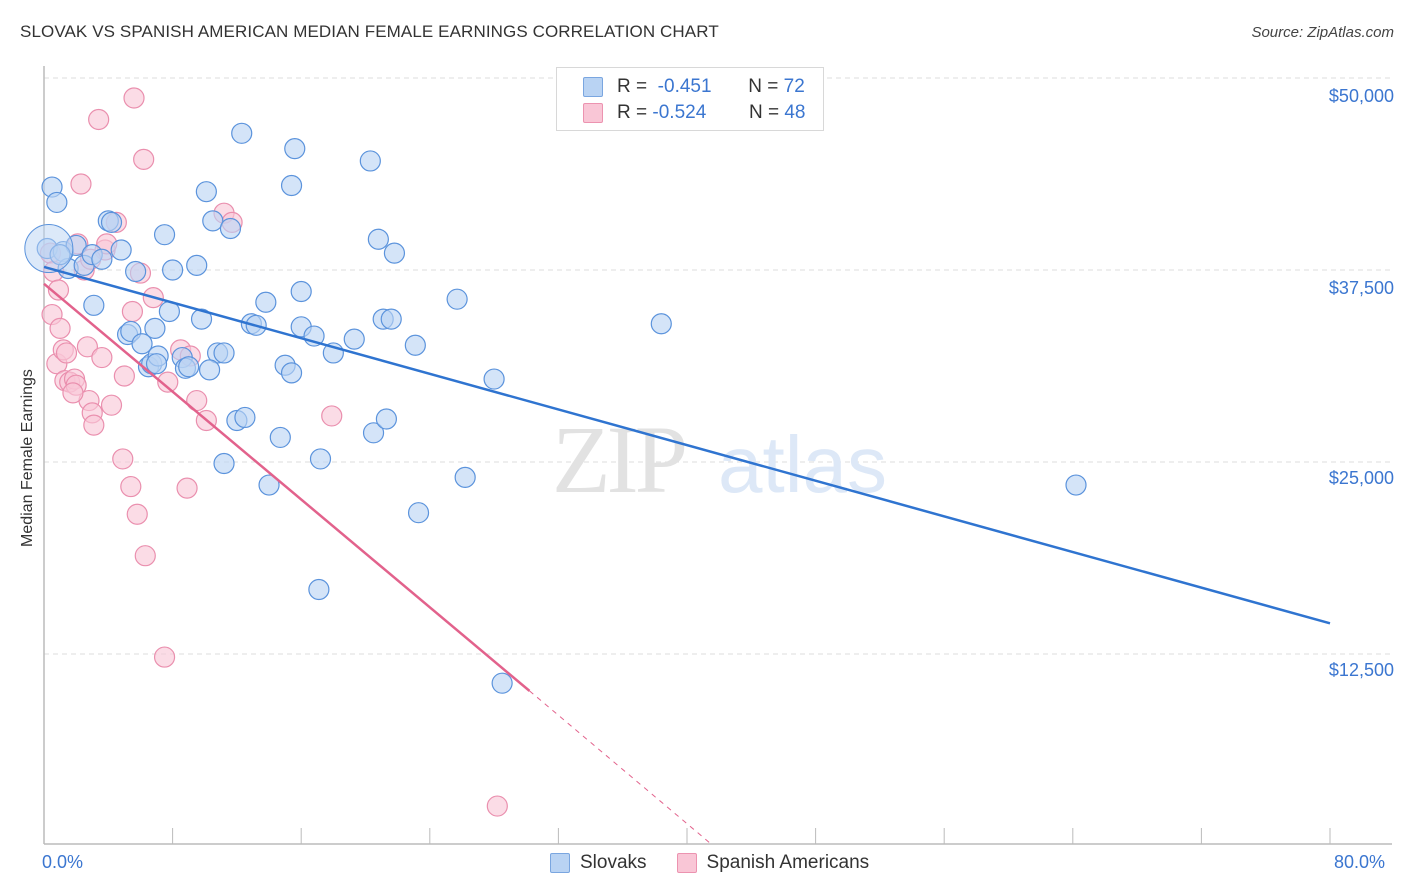 This screenshot has width=1406, height=892. What do you see at coordinates (1360, 862) in the screenshot?
I see `x-tick-max: 80.0%` at bounding box center [1360, 862].